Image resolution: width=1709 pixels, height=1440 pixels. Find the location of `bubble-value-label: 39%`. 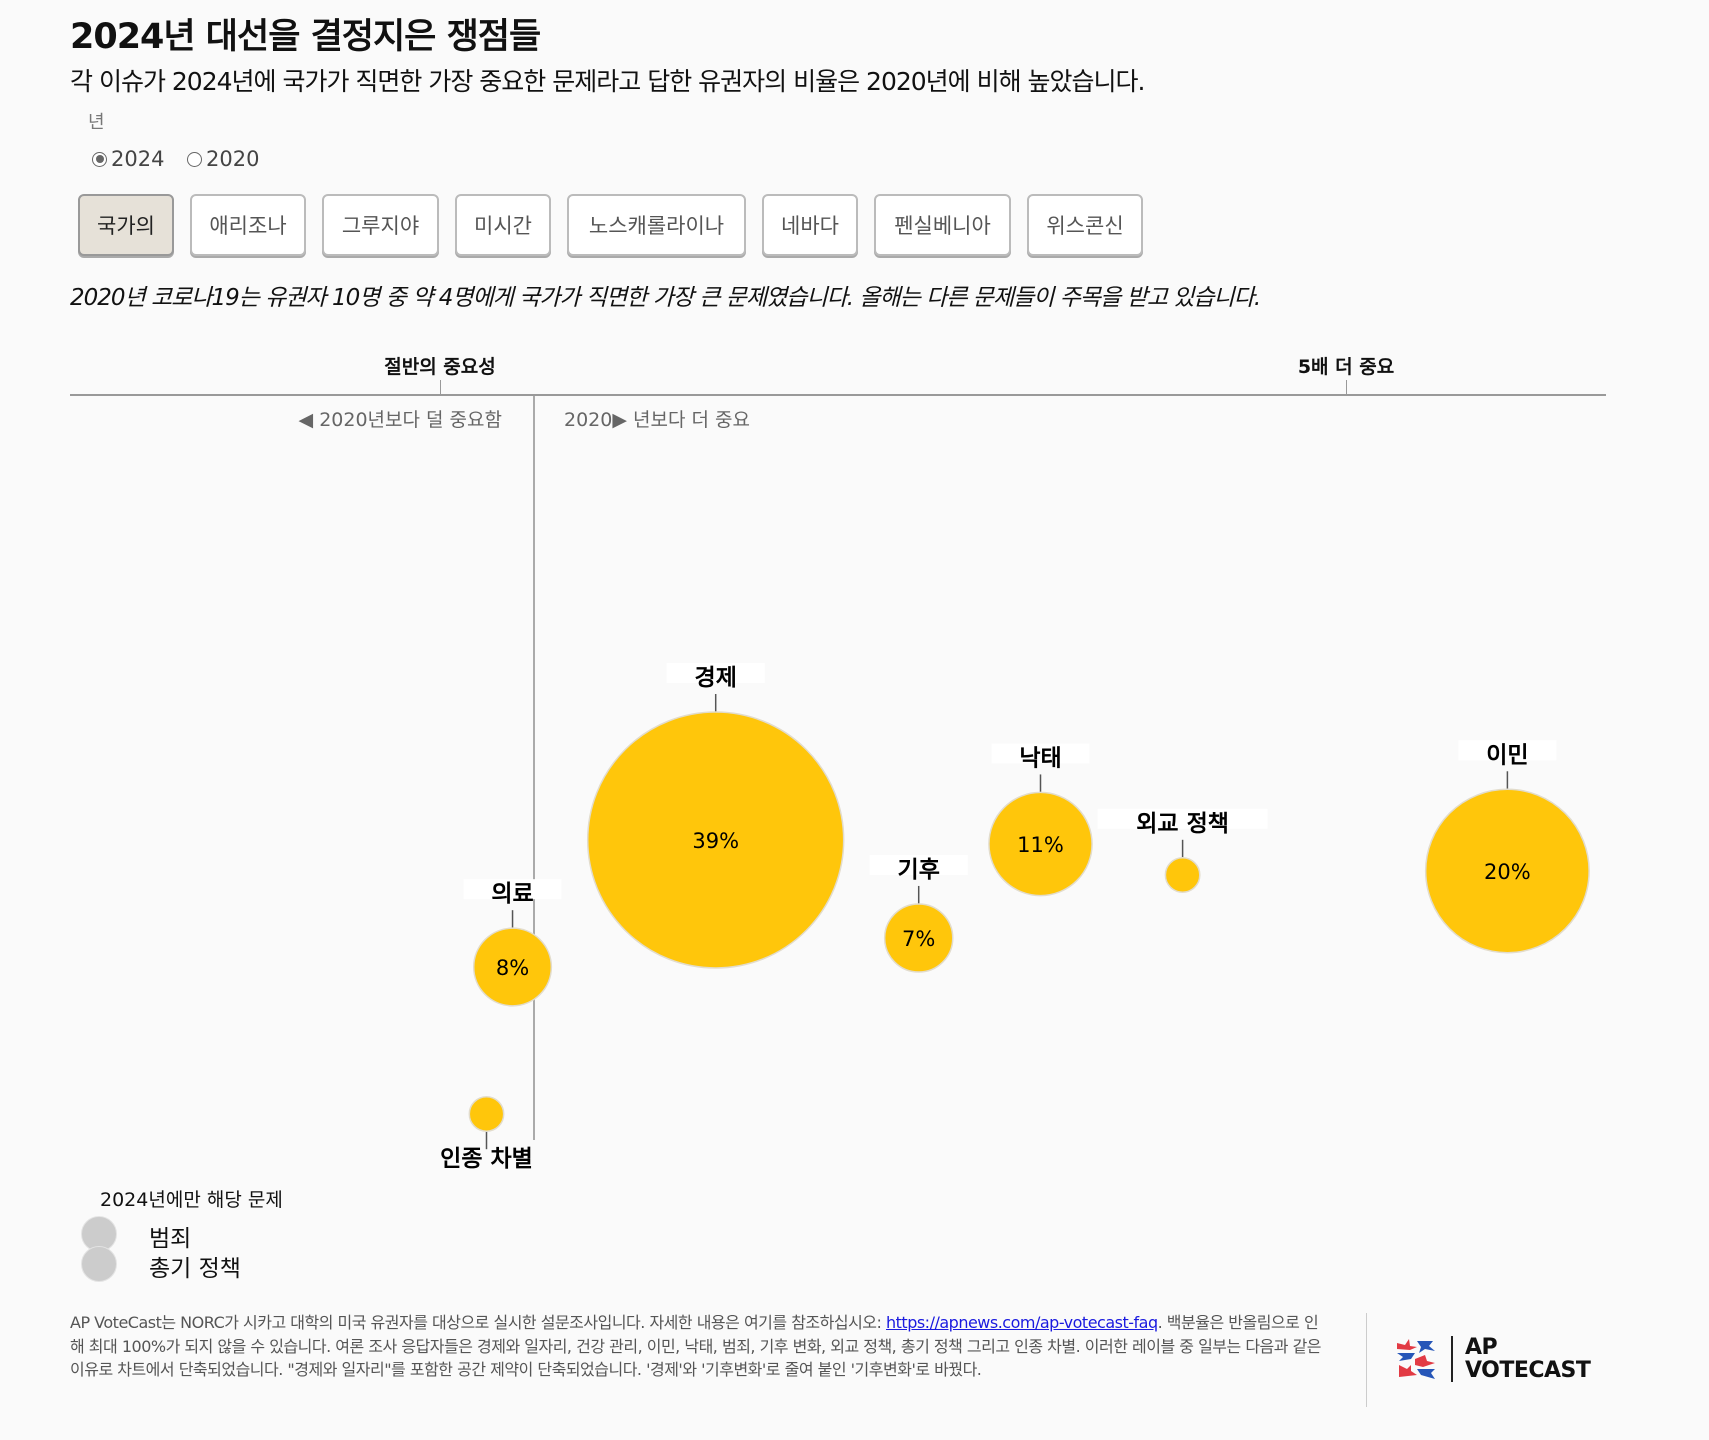

bubble-value-label: 39% is located at coordinates (715, 841).